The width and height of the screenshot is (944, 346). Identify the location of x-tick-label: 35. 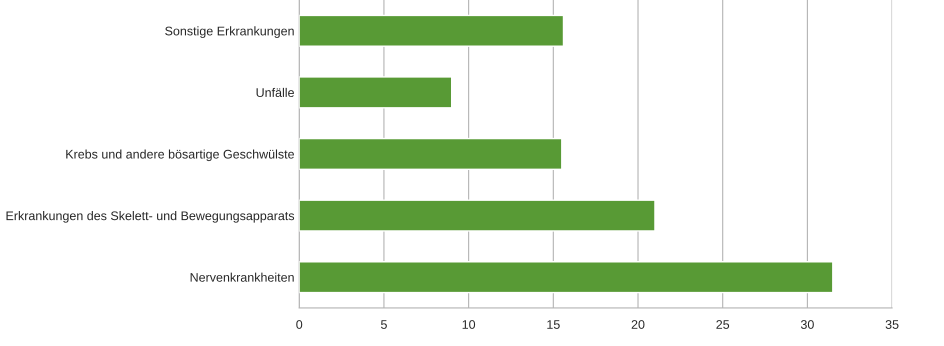
(892, 324).